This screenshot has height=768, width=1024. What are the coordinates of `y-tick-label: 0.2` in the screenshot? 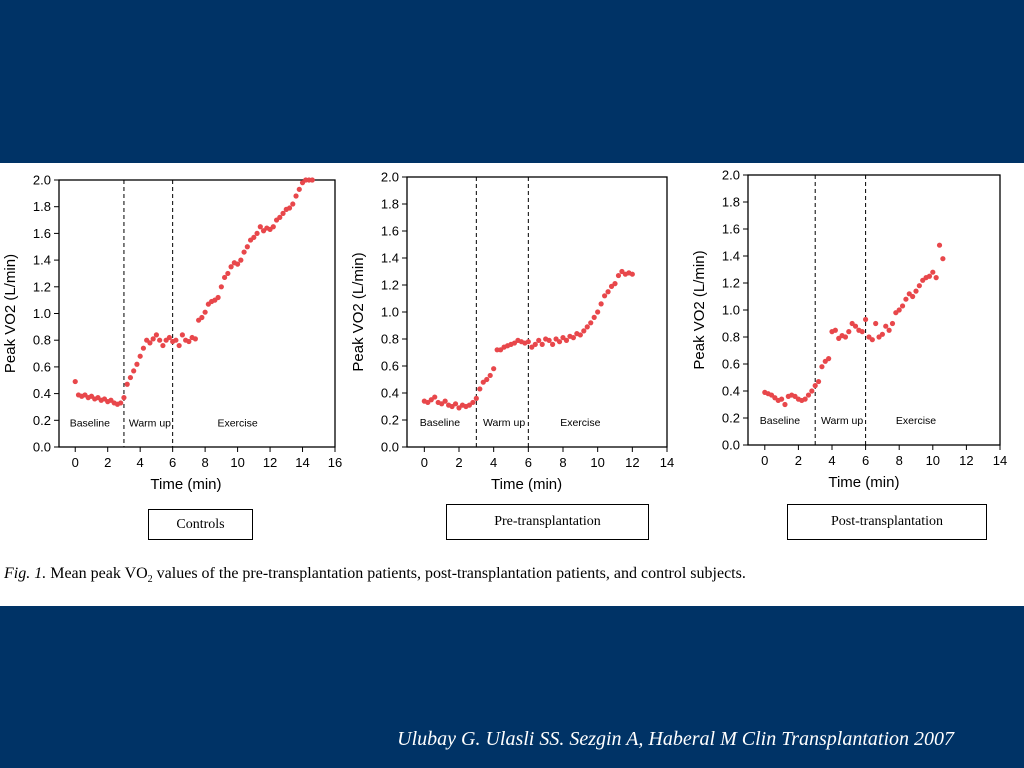 It's located at (42, 420).